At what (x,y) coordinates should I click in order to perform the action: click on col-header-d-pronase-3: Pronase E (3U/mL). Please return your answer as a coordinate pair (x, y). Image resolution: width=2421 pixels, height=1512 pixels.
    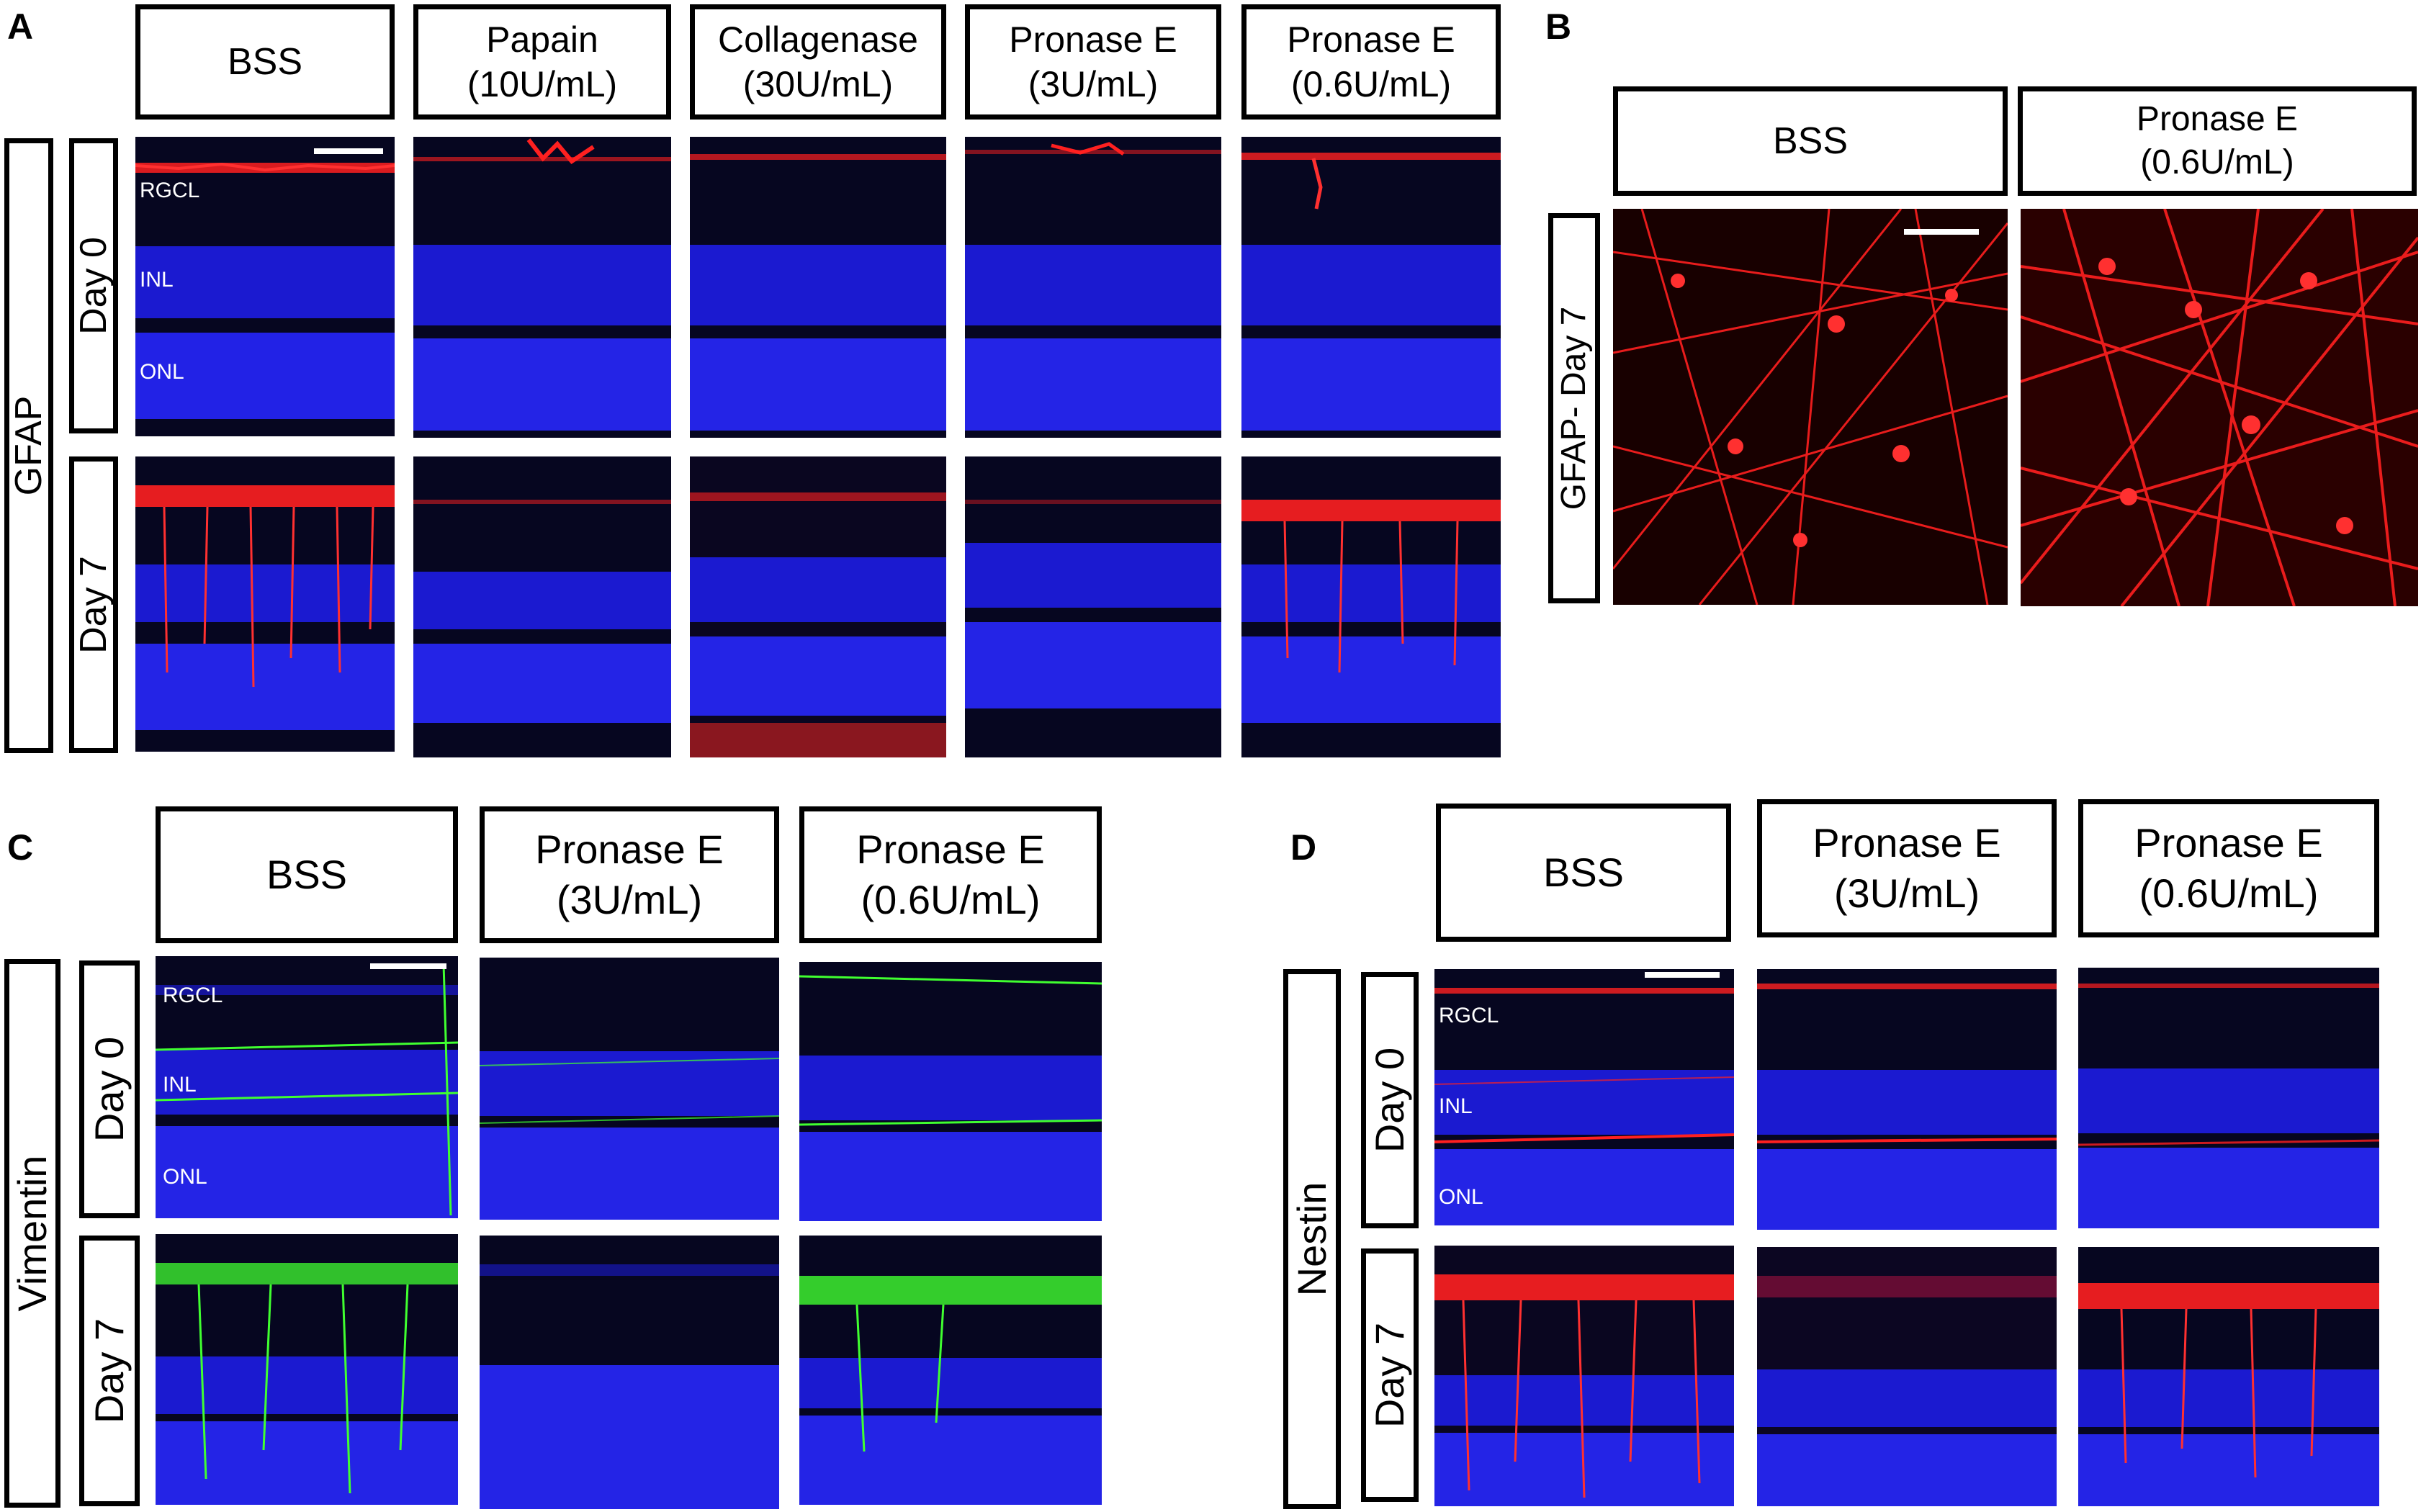
    Looking at the image, I should click on (1907, 868).